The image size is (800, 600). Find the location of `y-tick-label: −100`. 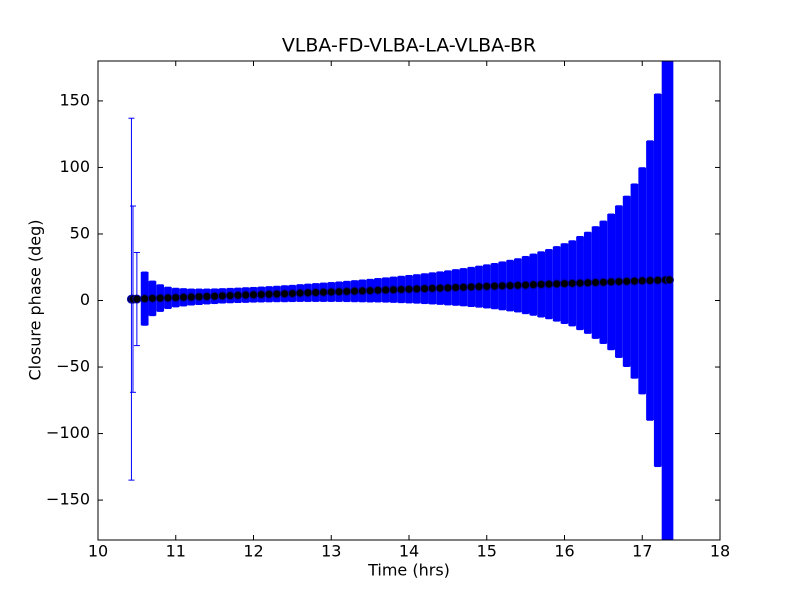

y-tick-label: −100 is located at coordinates (68, 432).